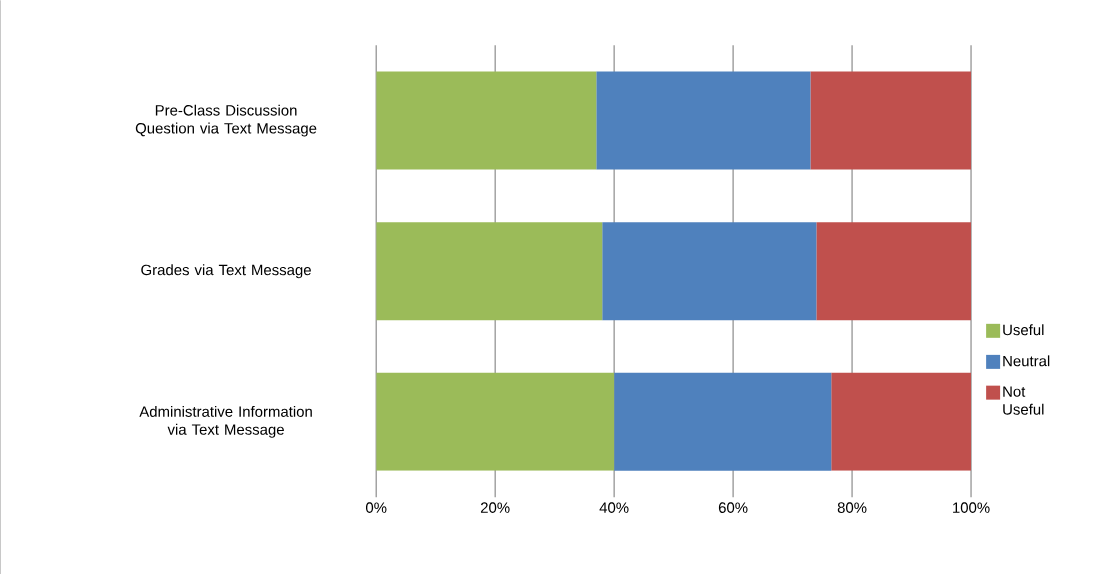 The image size is (1103, 574). What do you see at coordinates (376, 507) in the screenshot?
I see `x-tick-label: 0%` at bounding box center [376, 507].